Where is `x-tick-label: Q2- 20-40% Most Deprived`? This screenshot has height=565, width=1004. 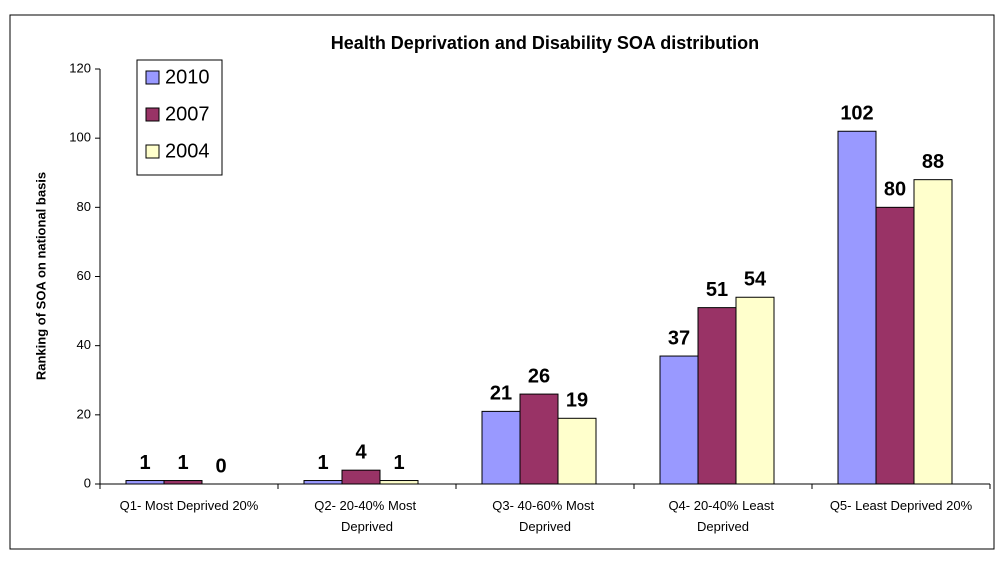
x-tick-label: Q2- 20-40% Most Deprived is located at coordinates (367, 516).